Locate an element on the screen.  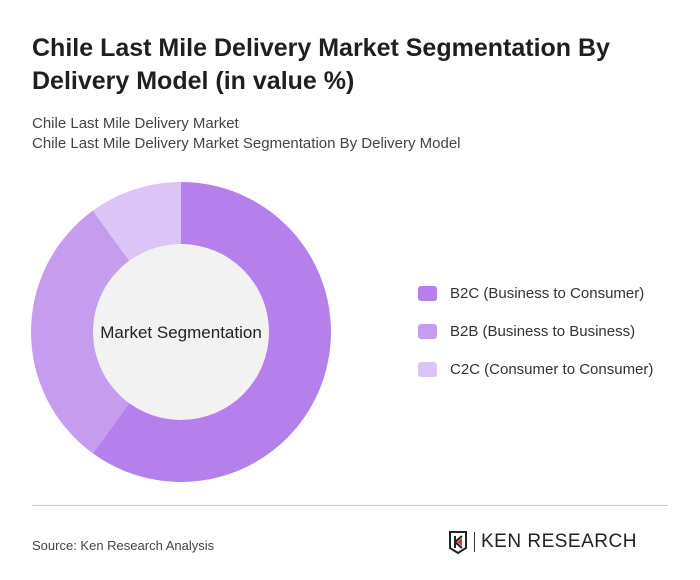
subtitle-1: Chile Last Mile Delivery Market is located at coordinates (135, 123).